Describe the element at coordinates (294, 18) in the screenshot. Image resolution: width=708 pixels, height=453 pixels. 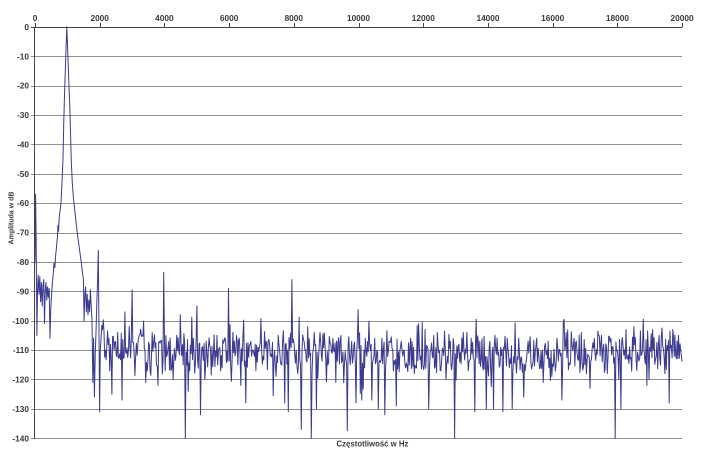
I see `svg-text: 8000` at that location.